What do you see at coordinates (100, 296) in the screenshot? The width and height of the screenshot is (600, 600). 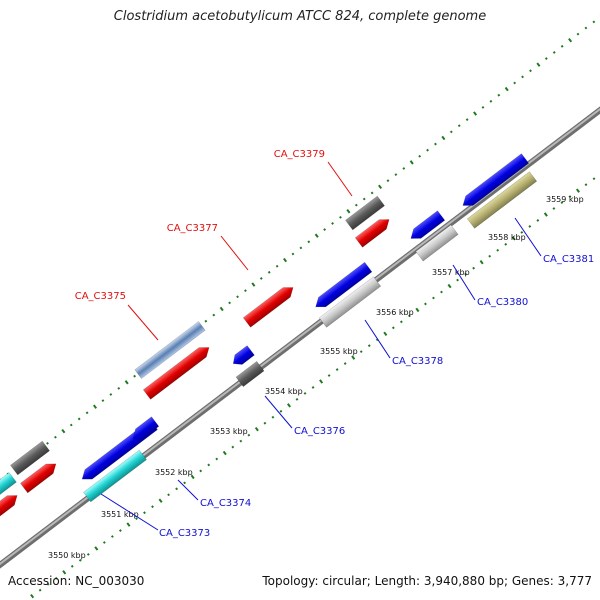 I see `gene-label: CA_C3375` at bounding box center [100, 296].